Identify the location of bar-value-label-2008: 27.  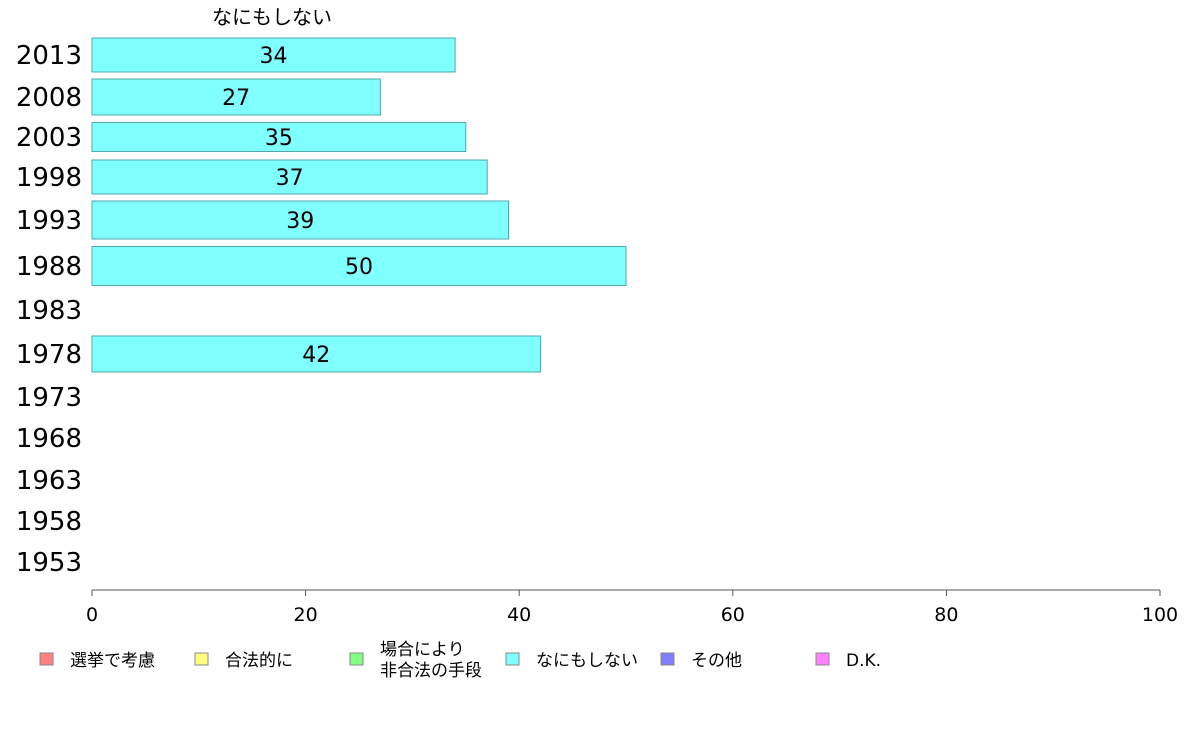
(236, 98).